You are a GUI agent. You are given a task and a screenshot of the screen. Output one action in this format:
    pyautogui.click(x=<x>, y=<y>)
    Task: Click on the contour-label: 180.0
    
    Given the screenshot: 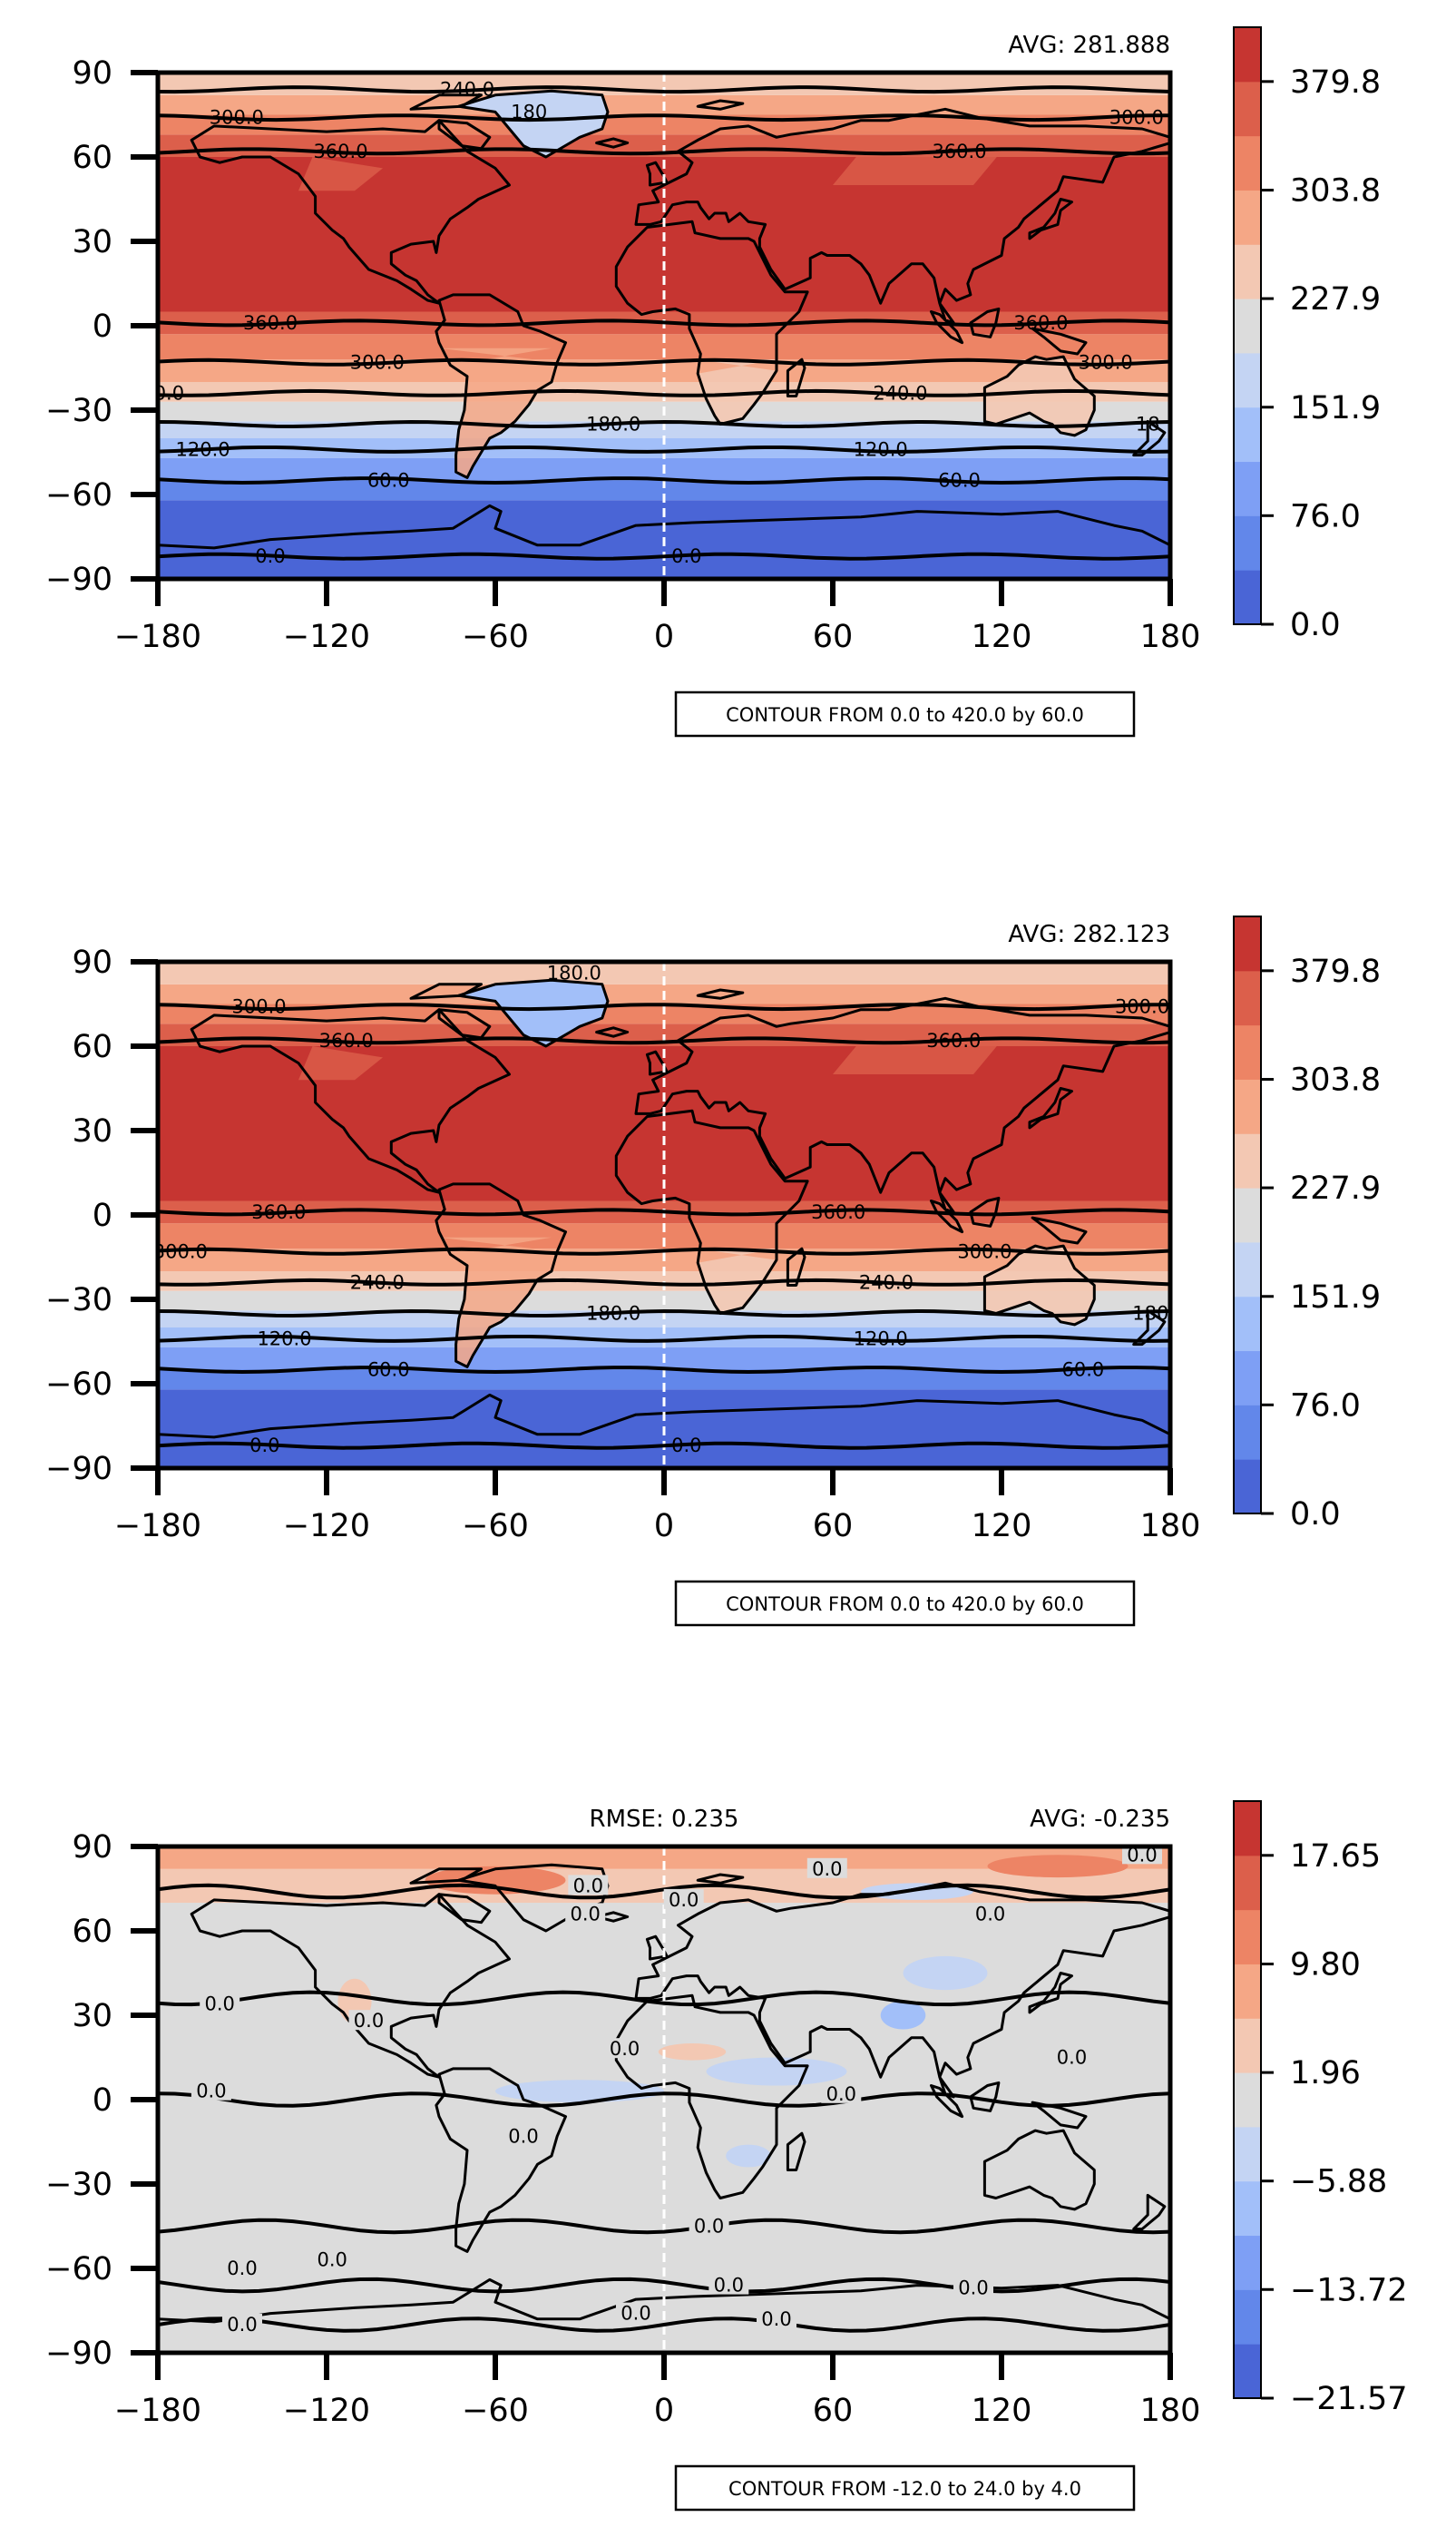 What is the action you would take?
    pyautogui.click(x=613, y=1314)
    